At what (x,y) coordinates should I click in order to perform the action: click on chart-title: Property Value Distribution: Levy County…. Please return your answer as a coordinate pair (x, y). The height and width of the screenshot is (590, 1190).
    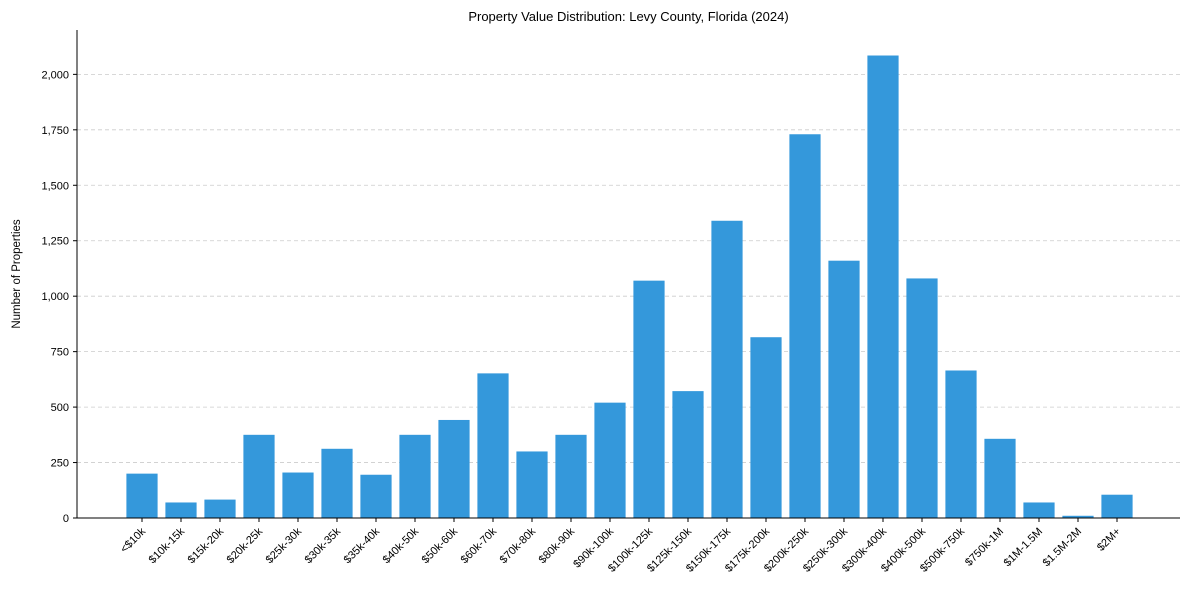
    Looking at the image, I should click on (628, 16).